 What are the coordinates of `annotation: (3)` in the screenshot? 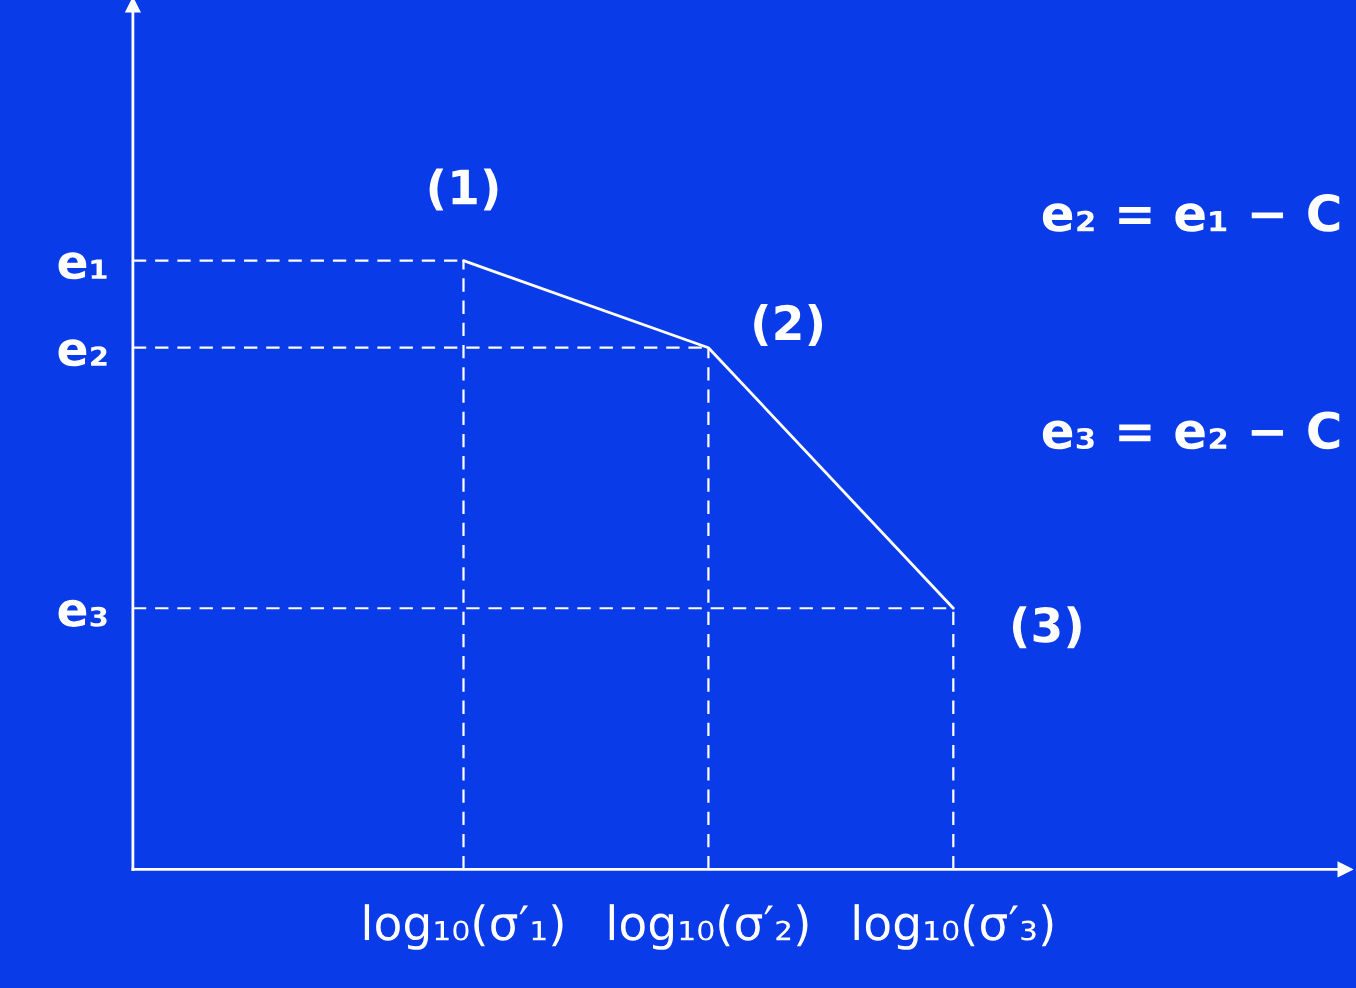 It's located at (1046, 627).